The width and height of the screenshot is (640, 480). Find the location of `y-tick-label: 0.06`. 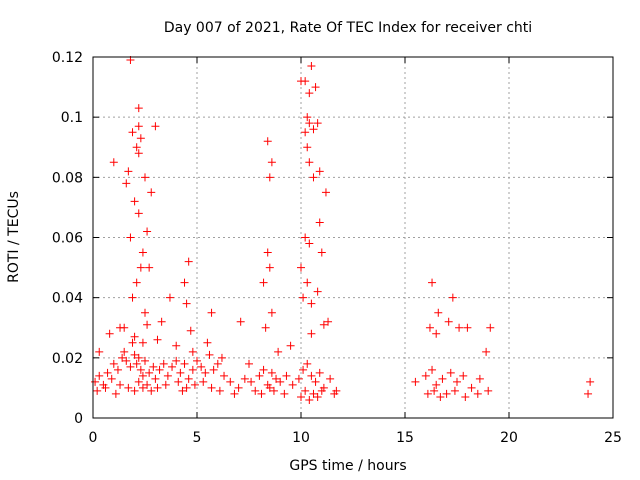

y-tick-label: 0.06 is located at coordinates (67, 239).